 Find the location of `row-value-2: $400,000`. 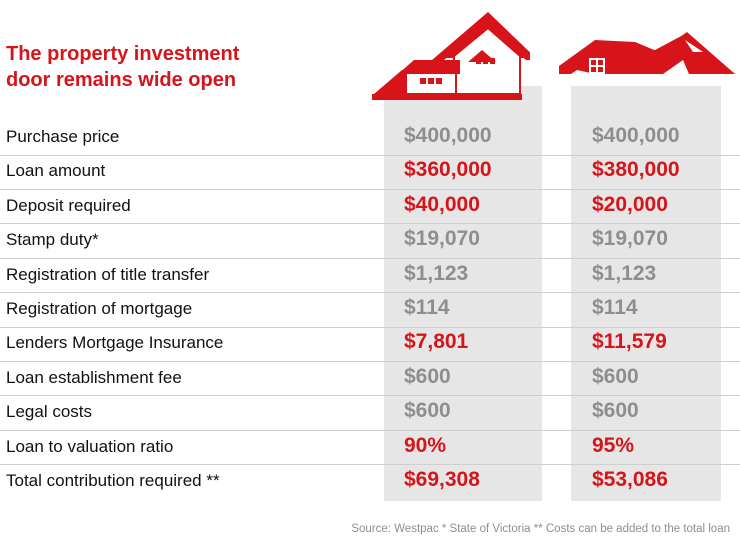

row-value-2: $400,000 is located at coordinates (636, 135).